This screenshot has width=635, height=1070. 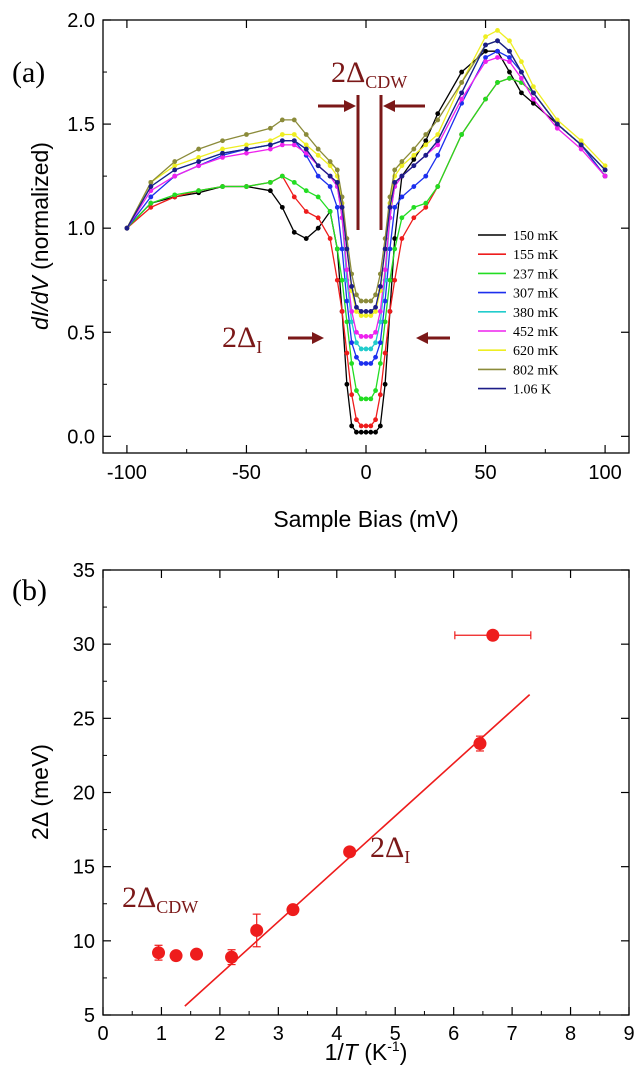 I want to click on i-gap-label: 2ΔI, so click(x=242, y=339).